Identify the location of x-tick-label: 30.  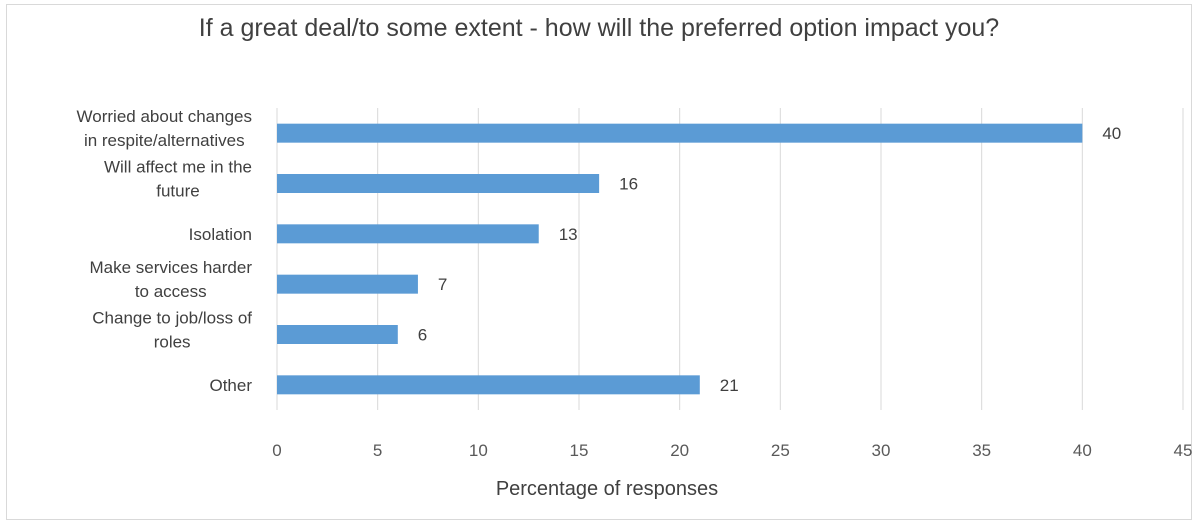
(881, 450).